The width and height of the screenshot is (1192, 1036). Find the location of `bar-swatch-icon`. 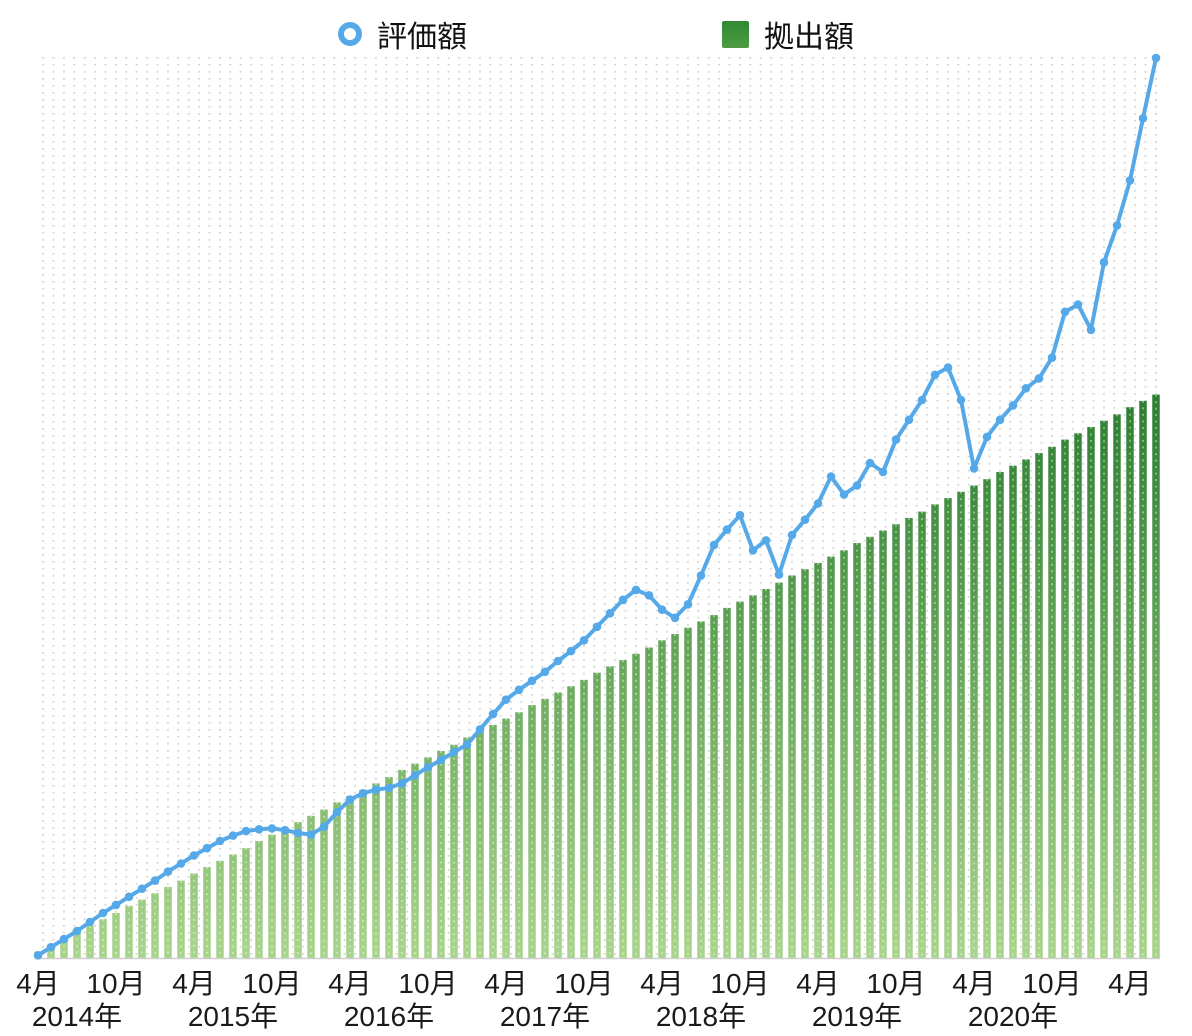

bar-swatch-icon is located at coordinates (735, 34).